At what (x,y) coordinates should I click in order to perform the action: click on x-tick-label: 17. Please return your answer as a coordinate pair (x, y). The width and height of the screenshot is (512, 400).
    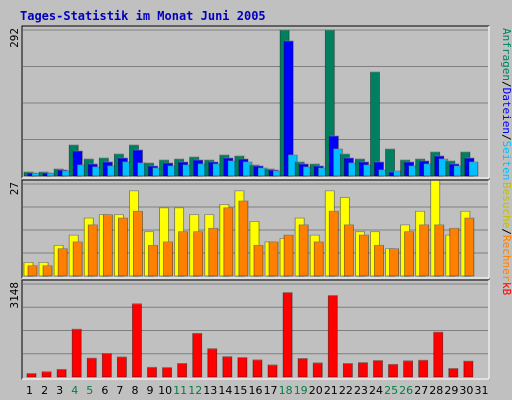
    Looking at the image, I should click on (271, 390).